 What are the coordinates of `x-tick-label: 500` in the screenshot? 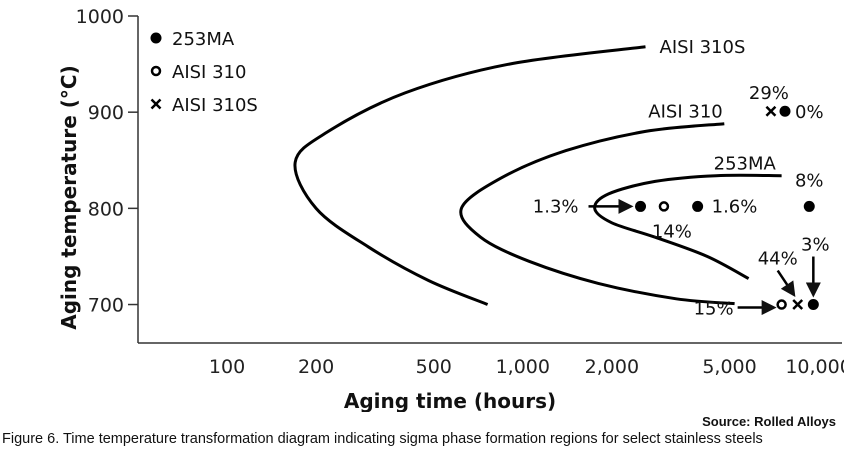 It's located at (434, 367).